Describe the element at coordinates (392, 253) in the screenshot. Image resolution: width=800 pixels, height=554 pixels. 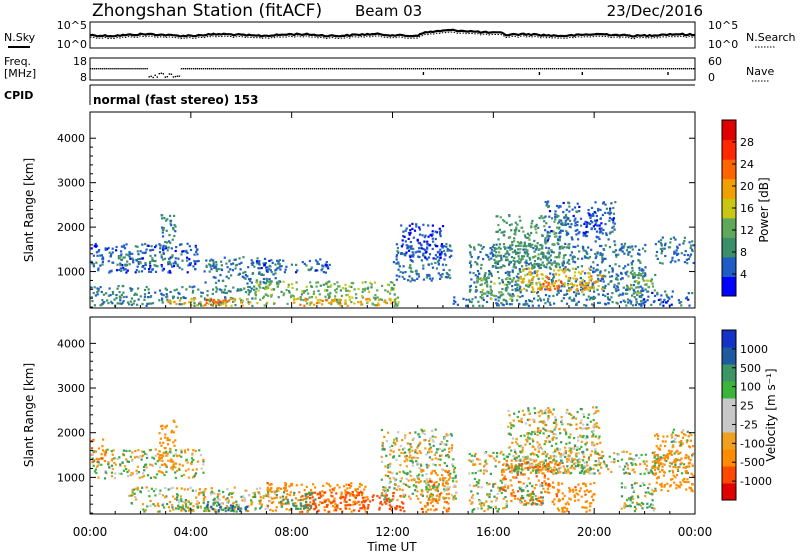
I see `power-scatter` at that location.